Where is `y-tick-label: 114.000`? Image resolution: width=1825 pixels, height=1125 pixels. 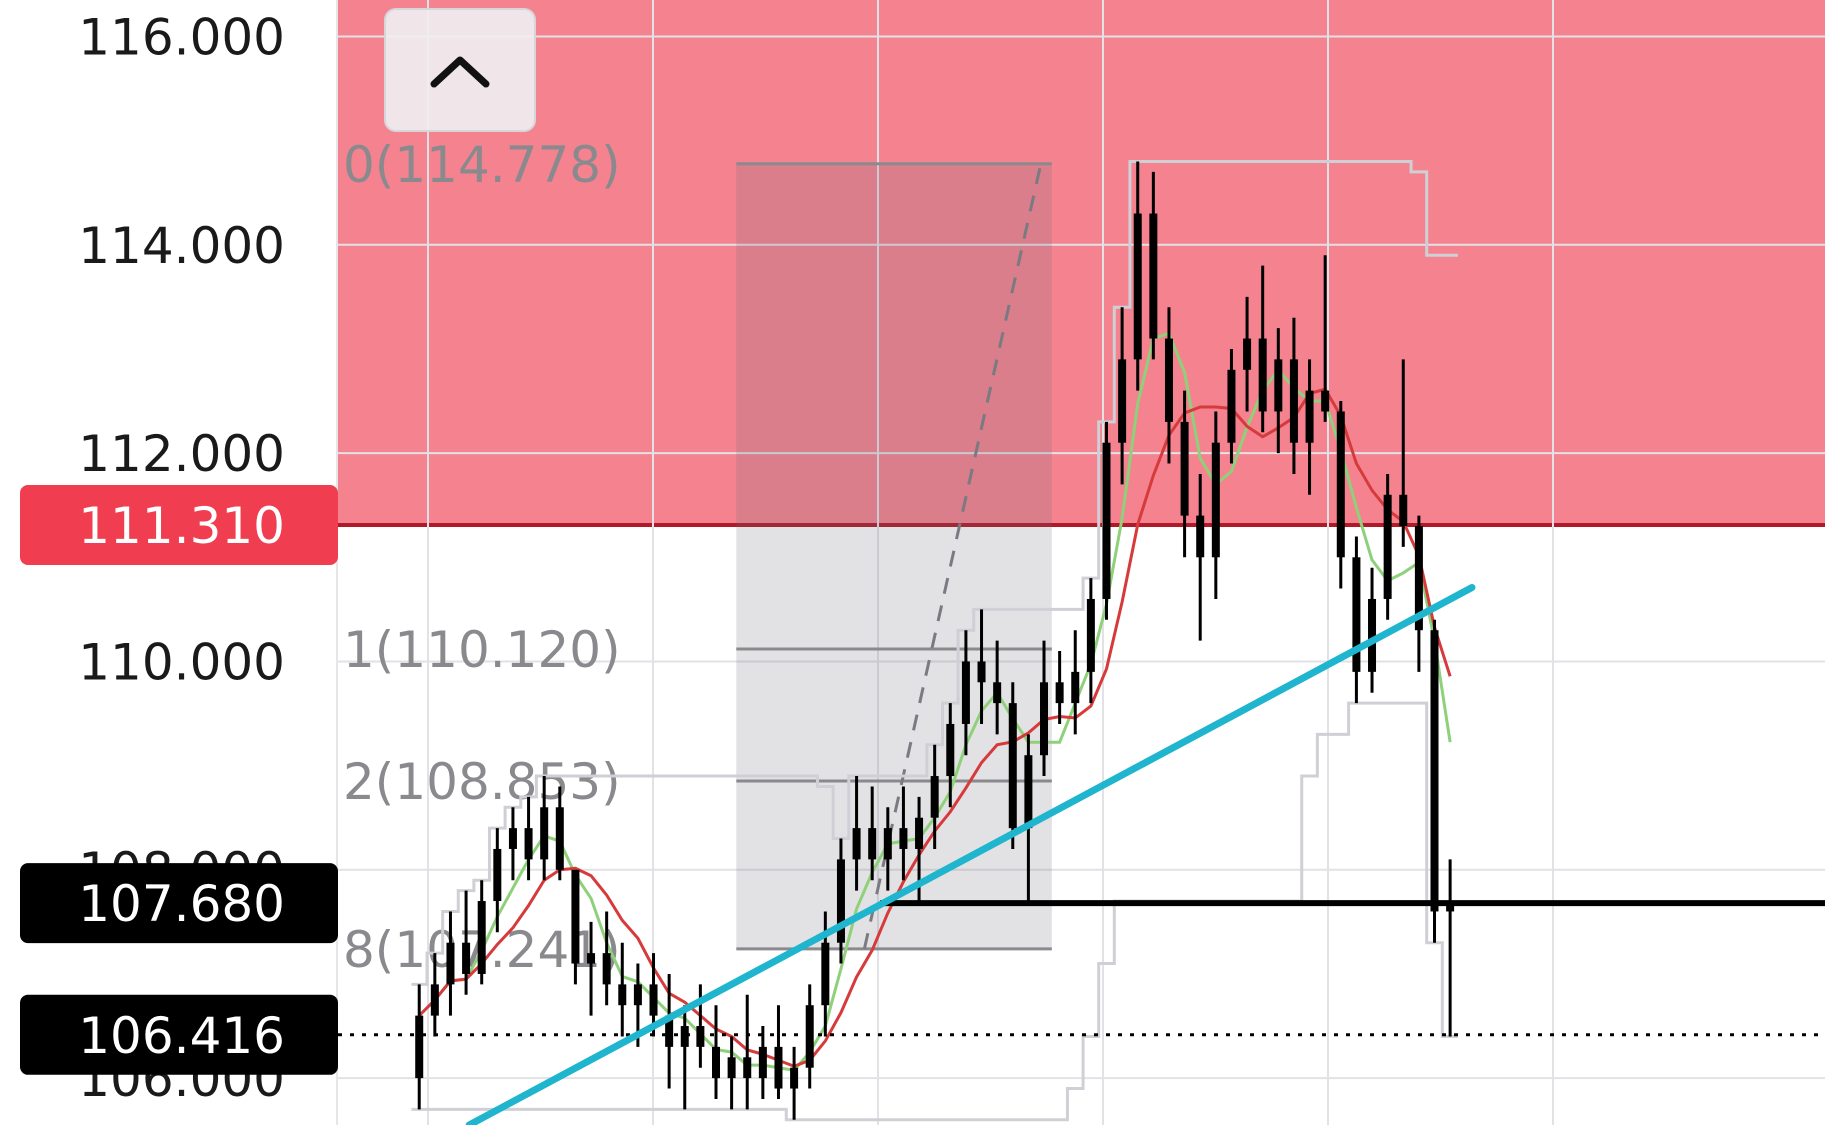
y-tick-label: 114.000 is located at coordinates (181, 246).